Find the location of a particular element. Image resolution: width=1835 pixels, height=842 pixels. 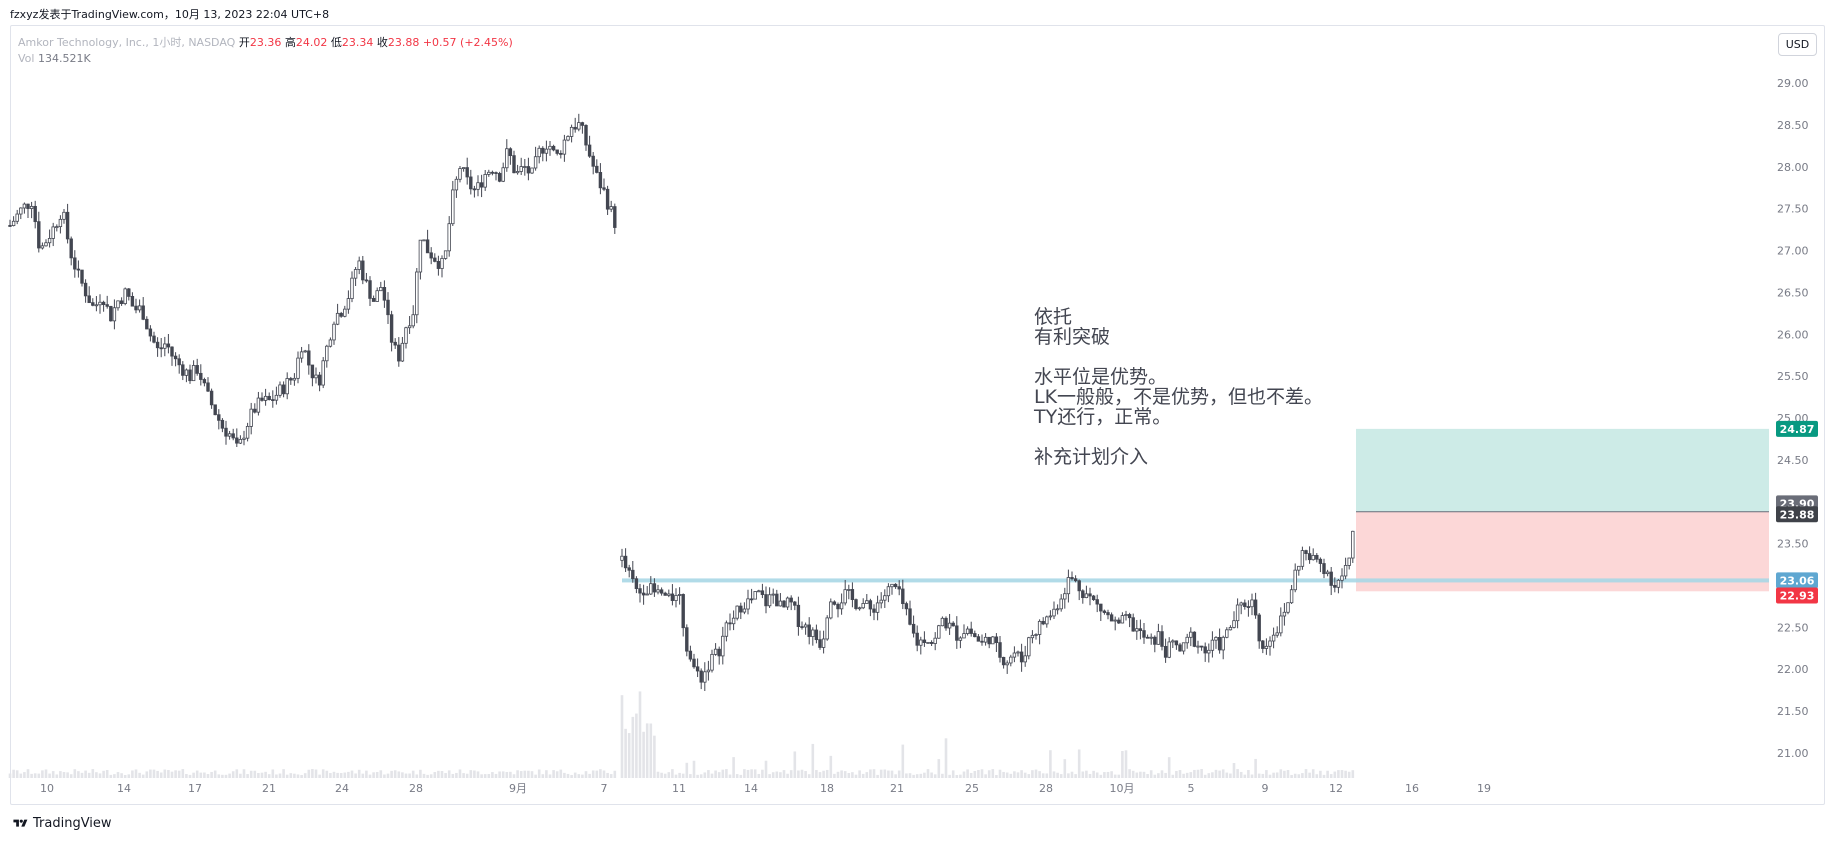

high-value: 24.02 is located at coordinates (311, 42).